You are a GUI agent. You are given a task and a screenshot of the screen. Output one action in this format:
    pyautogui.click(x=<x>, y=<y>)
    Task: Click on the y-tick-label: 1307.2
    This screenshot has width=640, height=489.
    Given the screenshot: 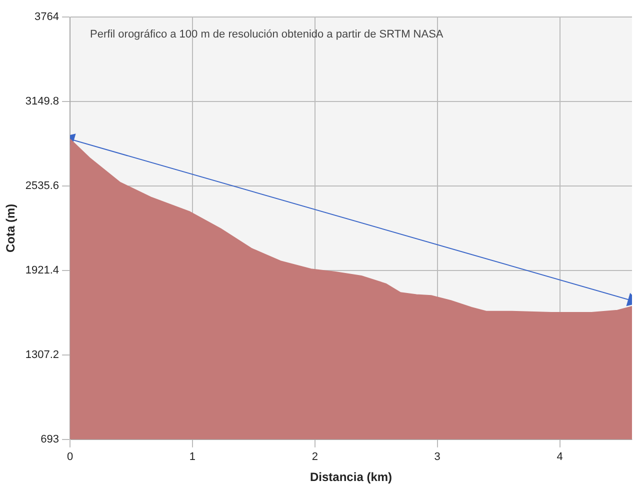 What is the action you would take?
    pyautogui.click(x=42, y=354)
    